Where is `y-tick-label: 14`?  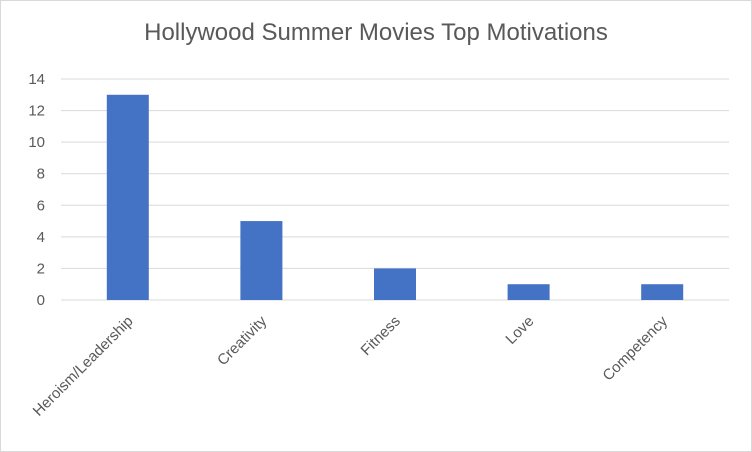
y-tick-label: 14 is located at coordinates (36, 79).